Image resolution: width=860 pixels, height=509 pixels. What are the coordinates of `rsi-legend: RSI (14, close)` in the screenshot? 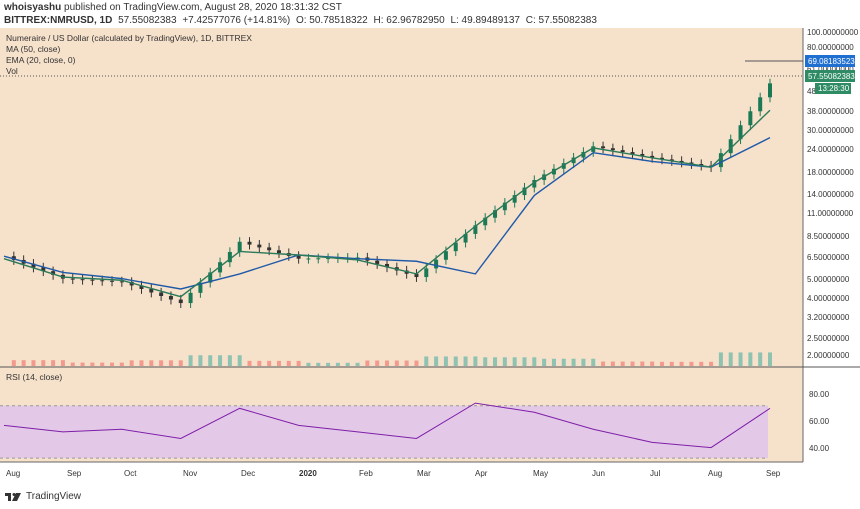 It's located at (34, 377).